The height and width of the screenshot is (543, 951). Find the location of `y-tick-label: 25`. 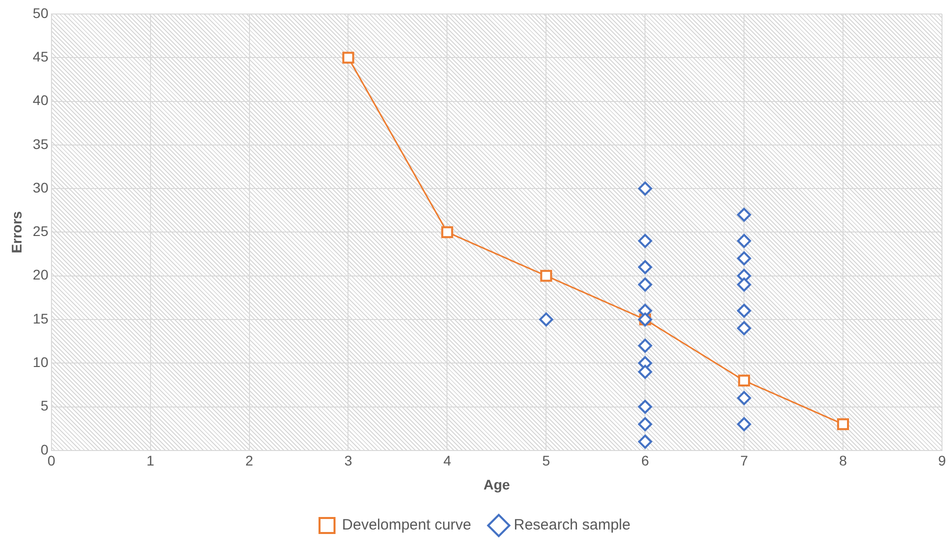

y-tick-label: 25 is located at coordinates (40, 231).